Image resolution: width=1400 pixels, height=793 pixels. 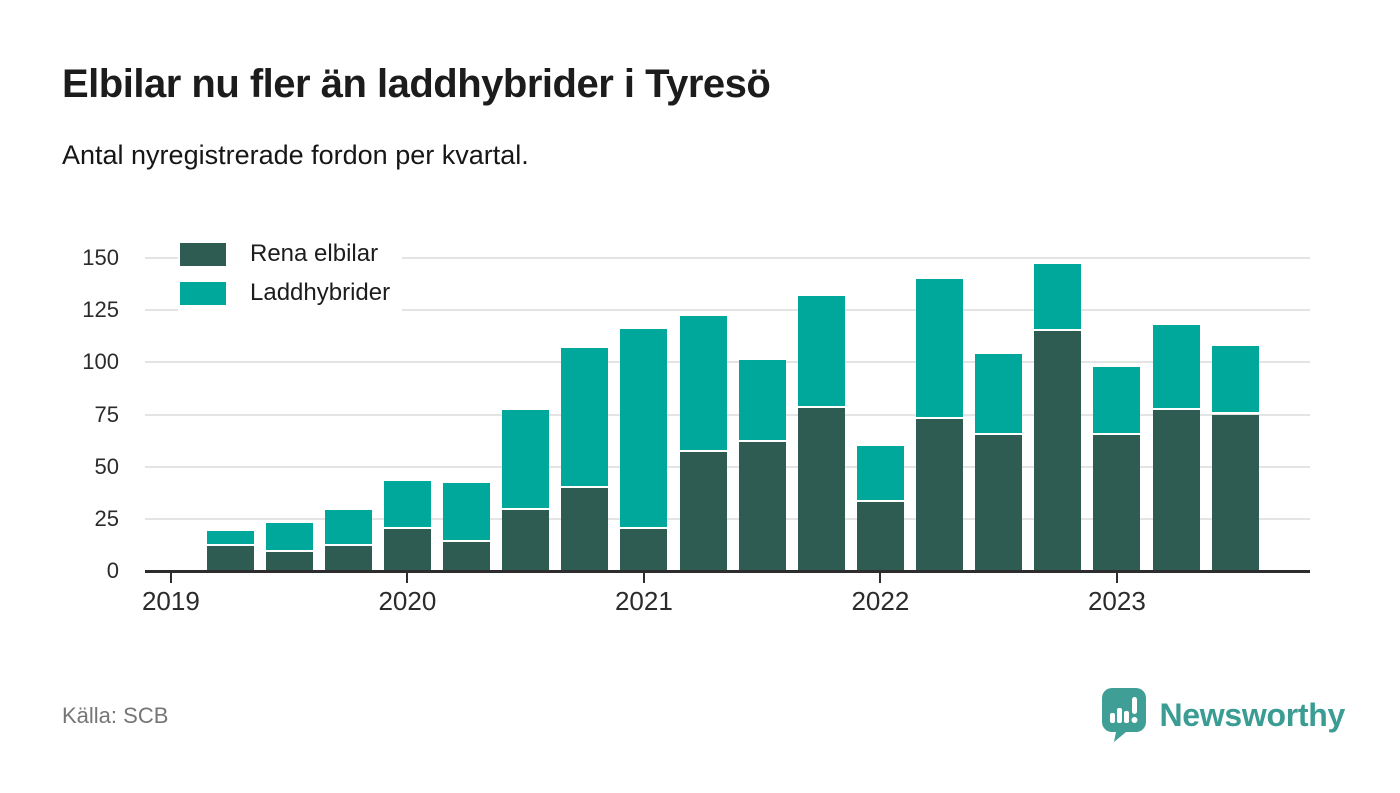 What do you see at coordinates (416, 84) in the screenshot?
I see `page-title: Elbilar nu fler än laddhybrider i Tyresö` at bounding box center [416, 84].